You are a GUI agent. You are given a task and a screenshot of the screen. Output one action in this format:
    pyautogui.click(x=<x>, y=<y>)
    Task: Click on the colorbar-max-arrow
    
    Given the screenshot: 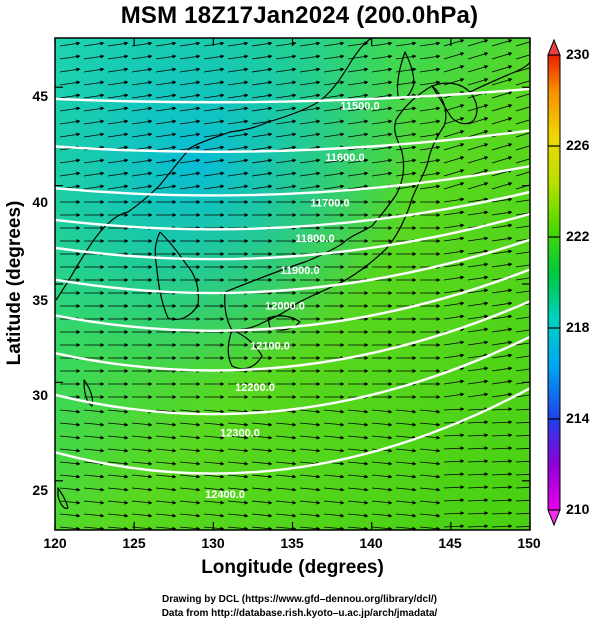 What is the action you would take?
    pyautogui.click(x=554, y=47)
    